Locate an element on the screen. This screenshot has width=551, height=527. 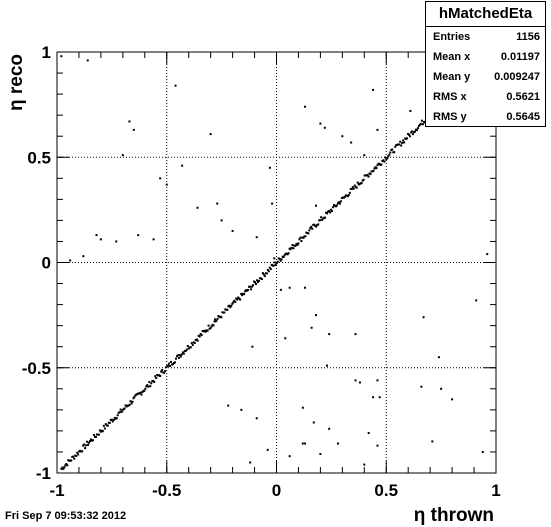
stats-row-entries: Entries 1156 is located at coordinates (485, 37).